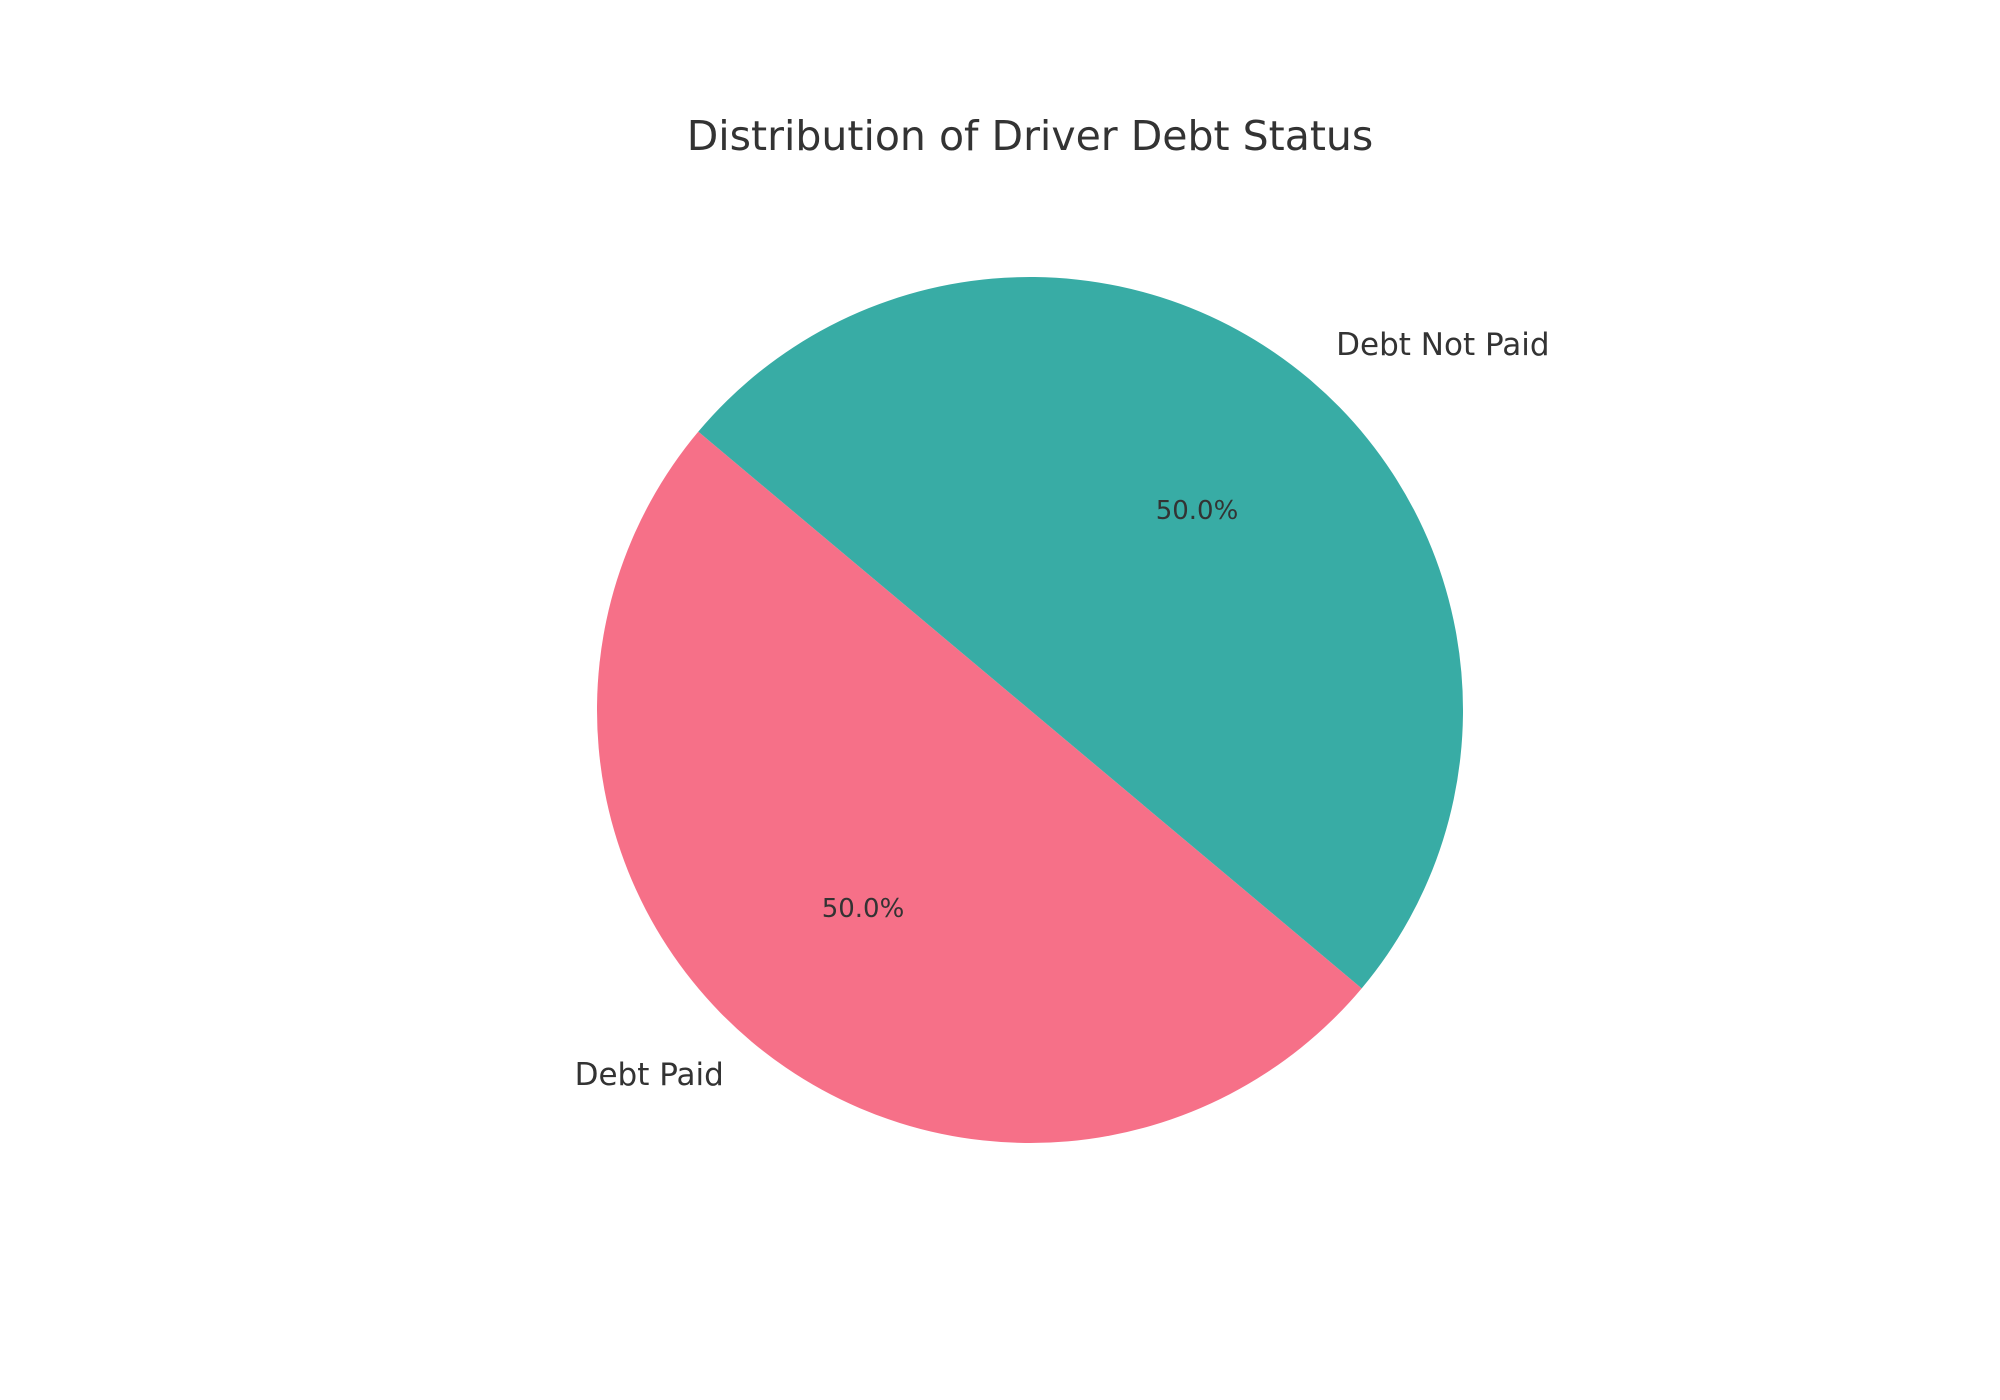 This screenshot has height=1400, width=2000. What do you see at coordinates (1197, 511) in the screenshot?
I see `pct-label-debt-not-paid: 50.0%` at bounding box center [1197, 511].